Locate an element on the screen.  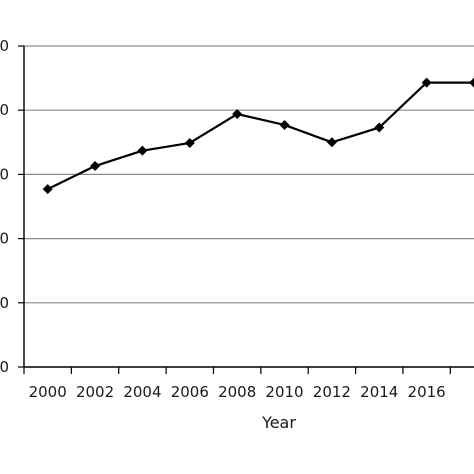
y-tick-labels: 0 0 0 0 0 0 is located at coordinates (4, 206).